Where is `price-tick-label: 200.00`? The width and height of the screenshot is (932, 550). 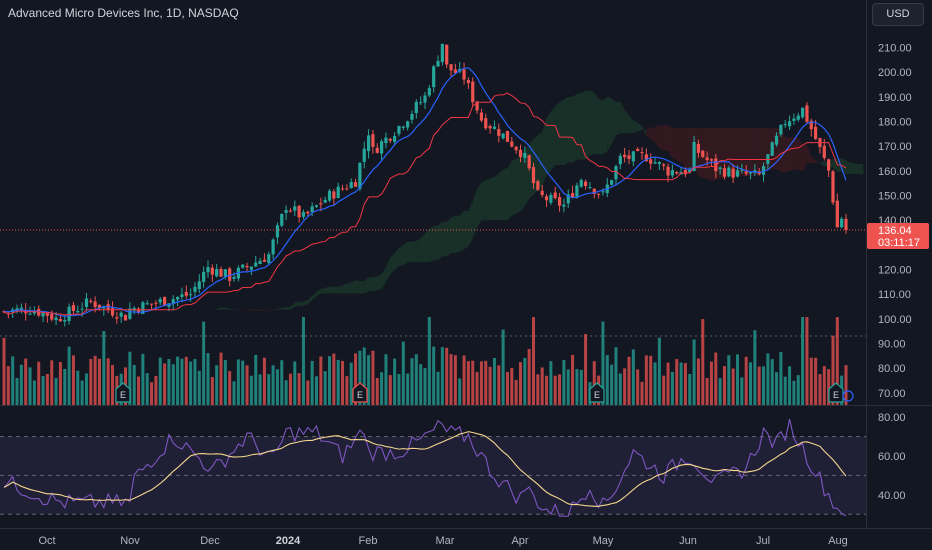 price-tick-label: 200.00 is located at coordinates (895, 73).